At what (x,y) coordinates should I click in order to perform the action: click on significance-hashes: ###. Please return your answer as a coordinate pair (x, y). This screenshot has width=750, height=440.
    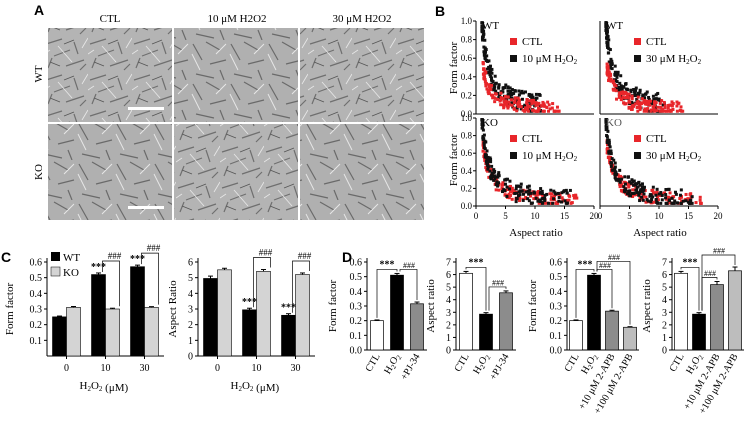
    Looking at the image, I should click on (614, 257).